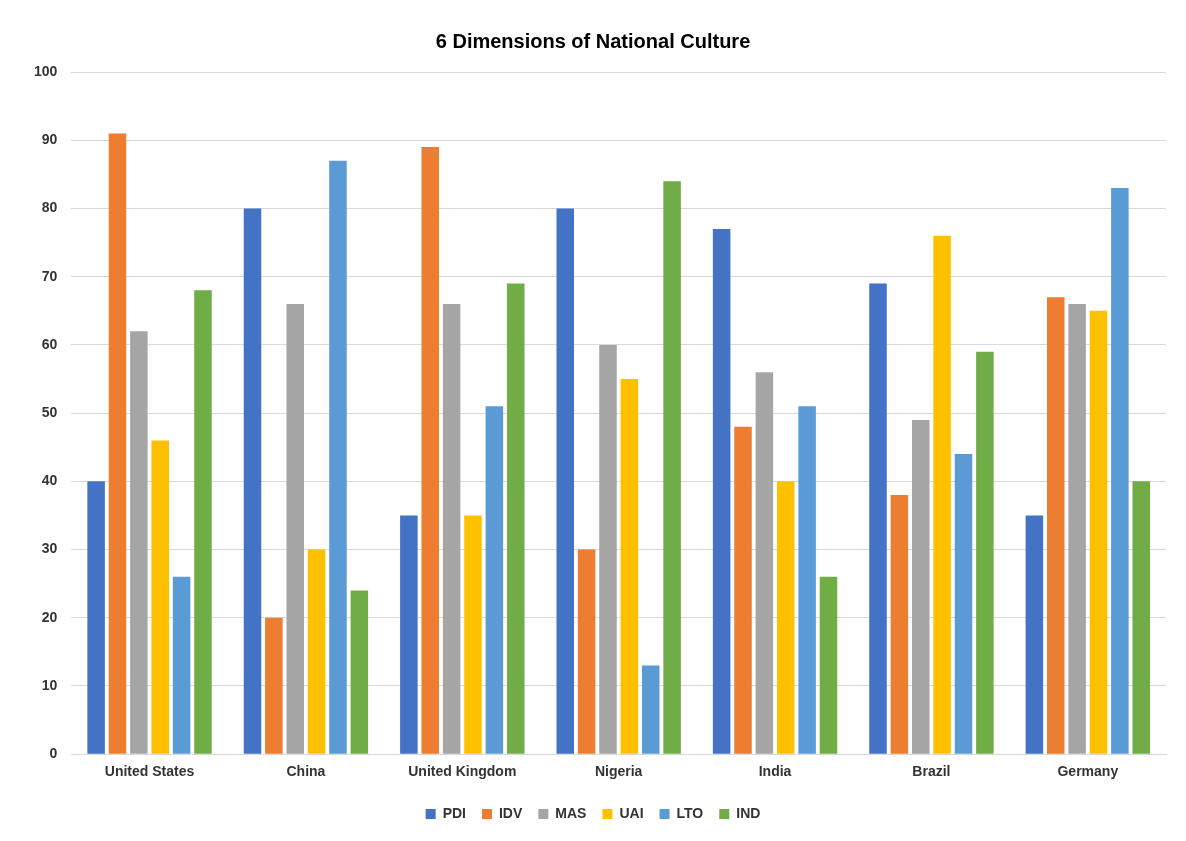 The width and height of the screenshot is (1186, 841). I want to click on y-tick-label: 70, so click(49, 275).